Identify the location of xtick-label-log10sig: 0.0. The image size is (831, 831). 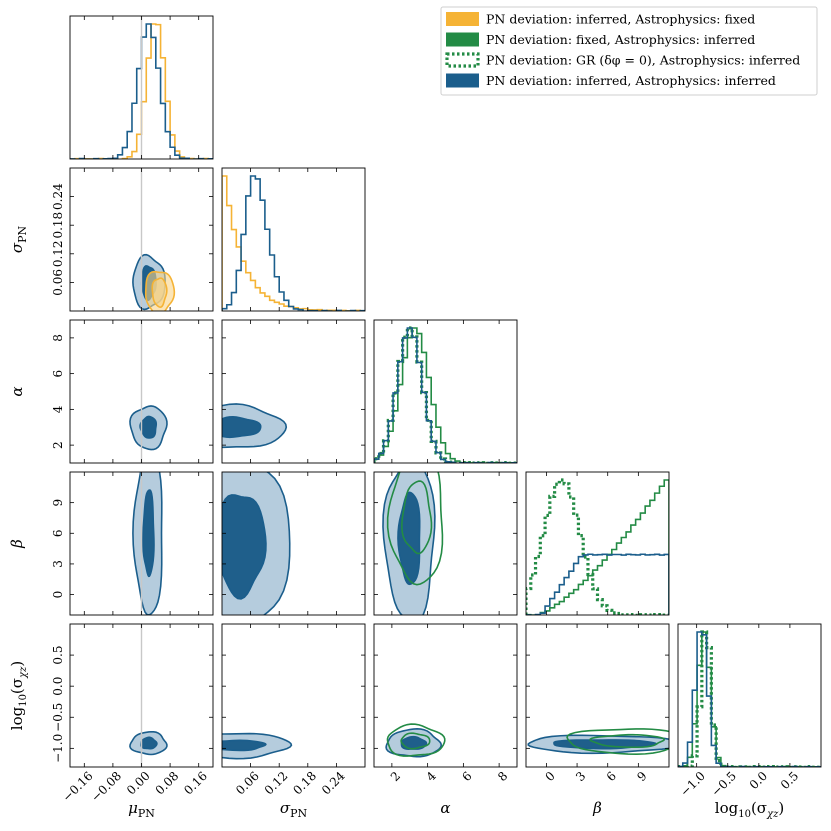
(758, 780).